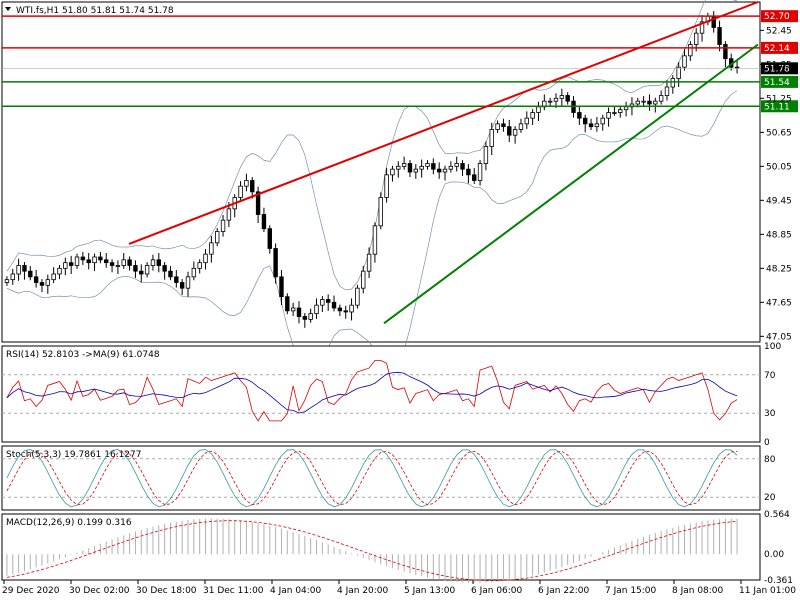  What do you see at coordinates (69, 523) in the screenshot?
I see `macd-title: MACD(12,26,9) 0.199 0.316` at bounding box center [69, 523].